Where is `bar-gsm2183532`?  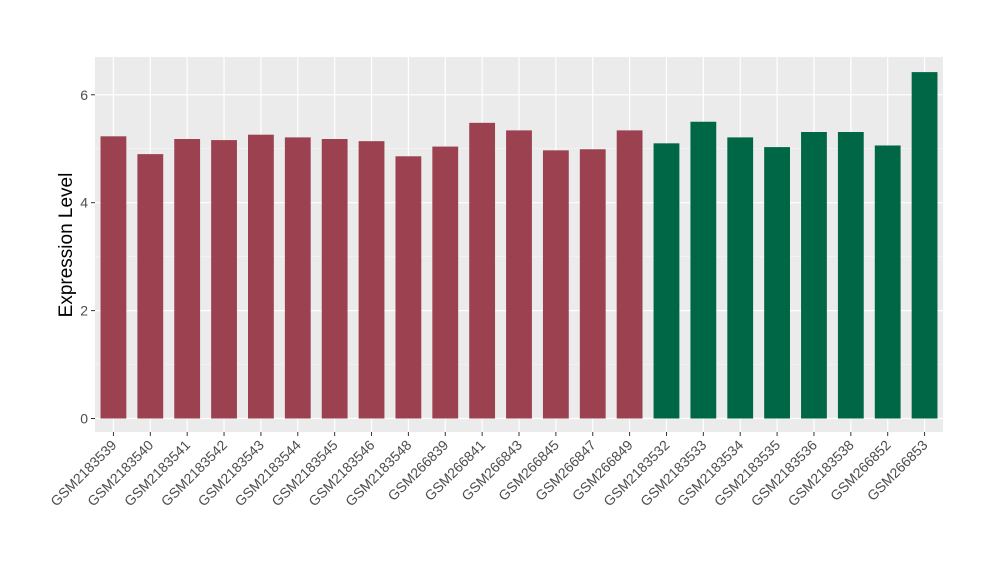 bar-gsm2183532 is located at coordinates (666, 281).